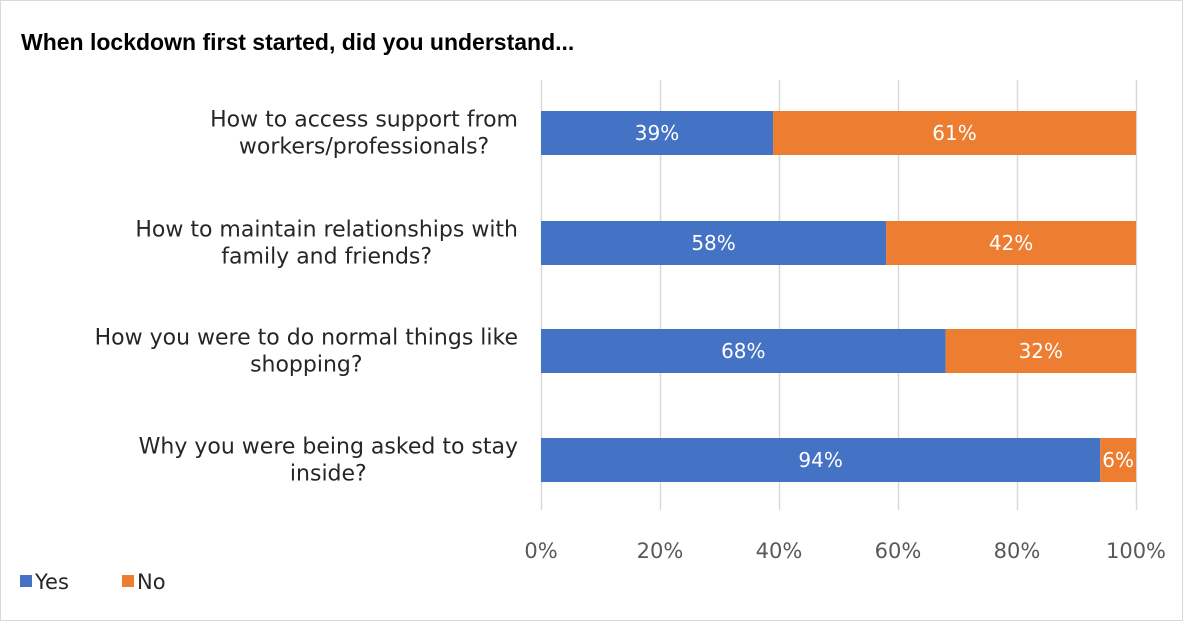 This screenshot has width=1183, height=621. What do you see at coordinates (898, 551) in the screenshot?
I see `x-tick-label-60pct: 60%` at bounding box center [898, 551].